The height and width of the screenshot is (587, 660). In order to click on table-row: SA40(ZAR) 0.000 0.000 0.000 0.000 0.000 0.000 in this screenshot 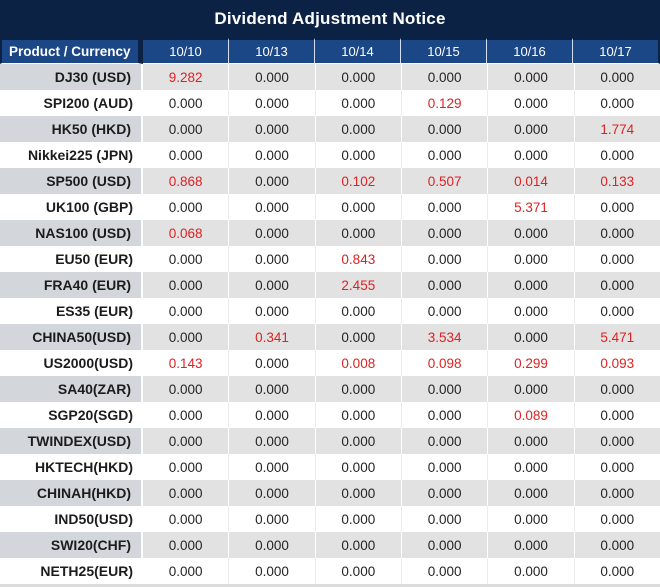, I will do `click(330, 389)`.